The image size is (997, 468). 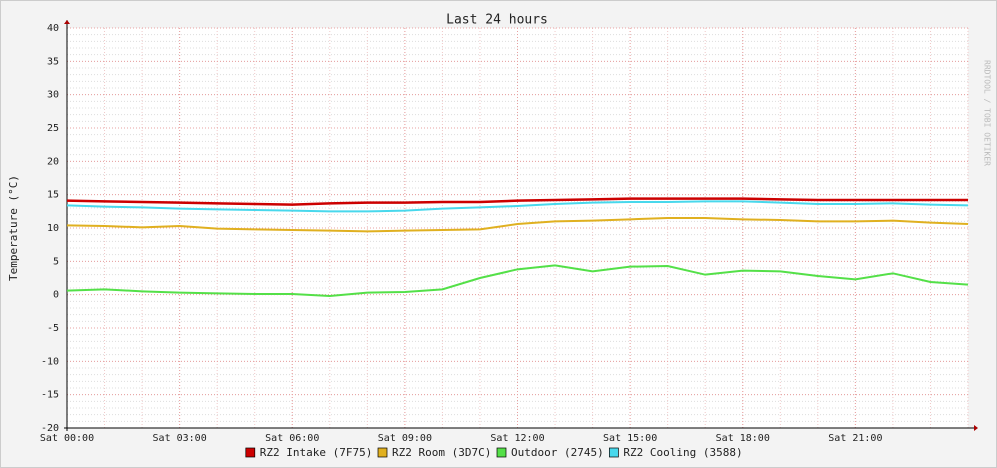 What do you see at coordinates (405, 438) in the screenshot?
I see `x-tick-label: Sat 09:00` at bounding box center [405, 438].